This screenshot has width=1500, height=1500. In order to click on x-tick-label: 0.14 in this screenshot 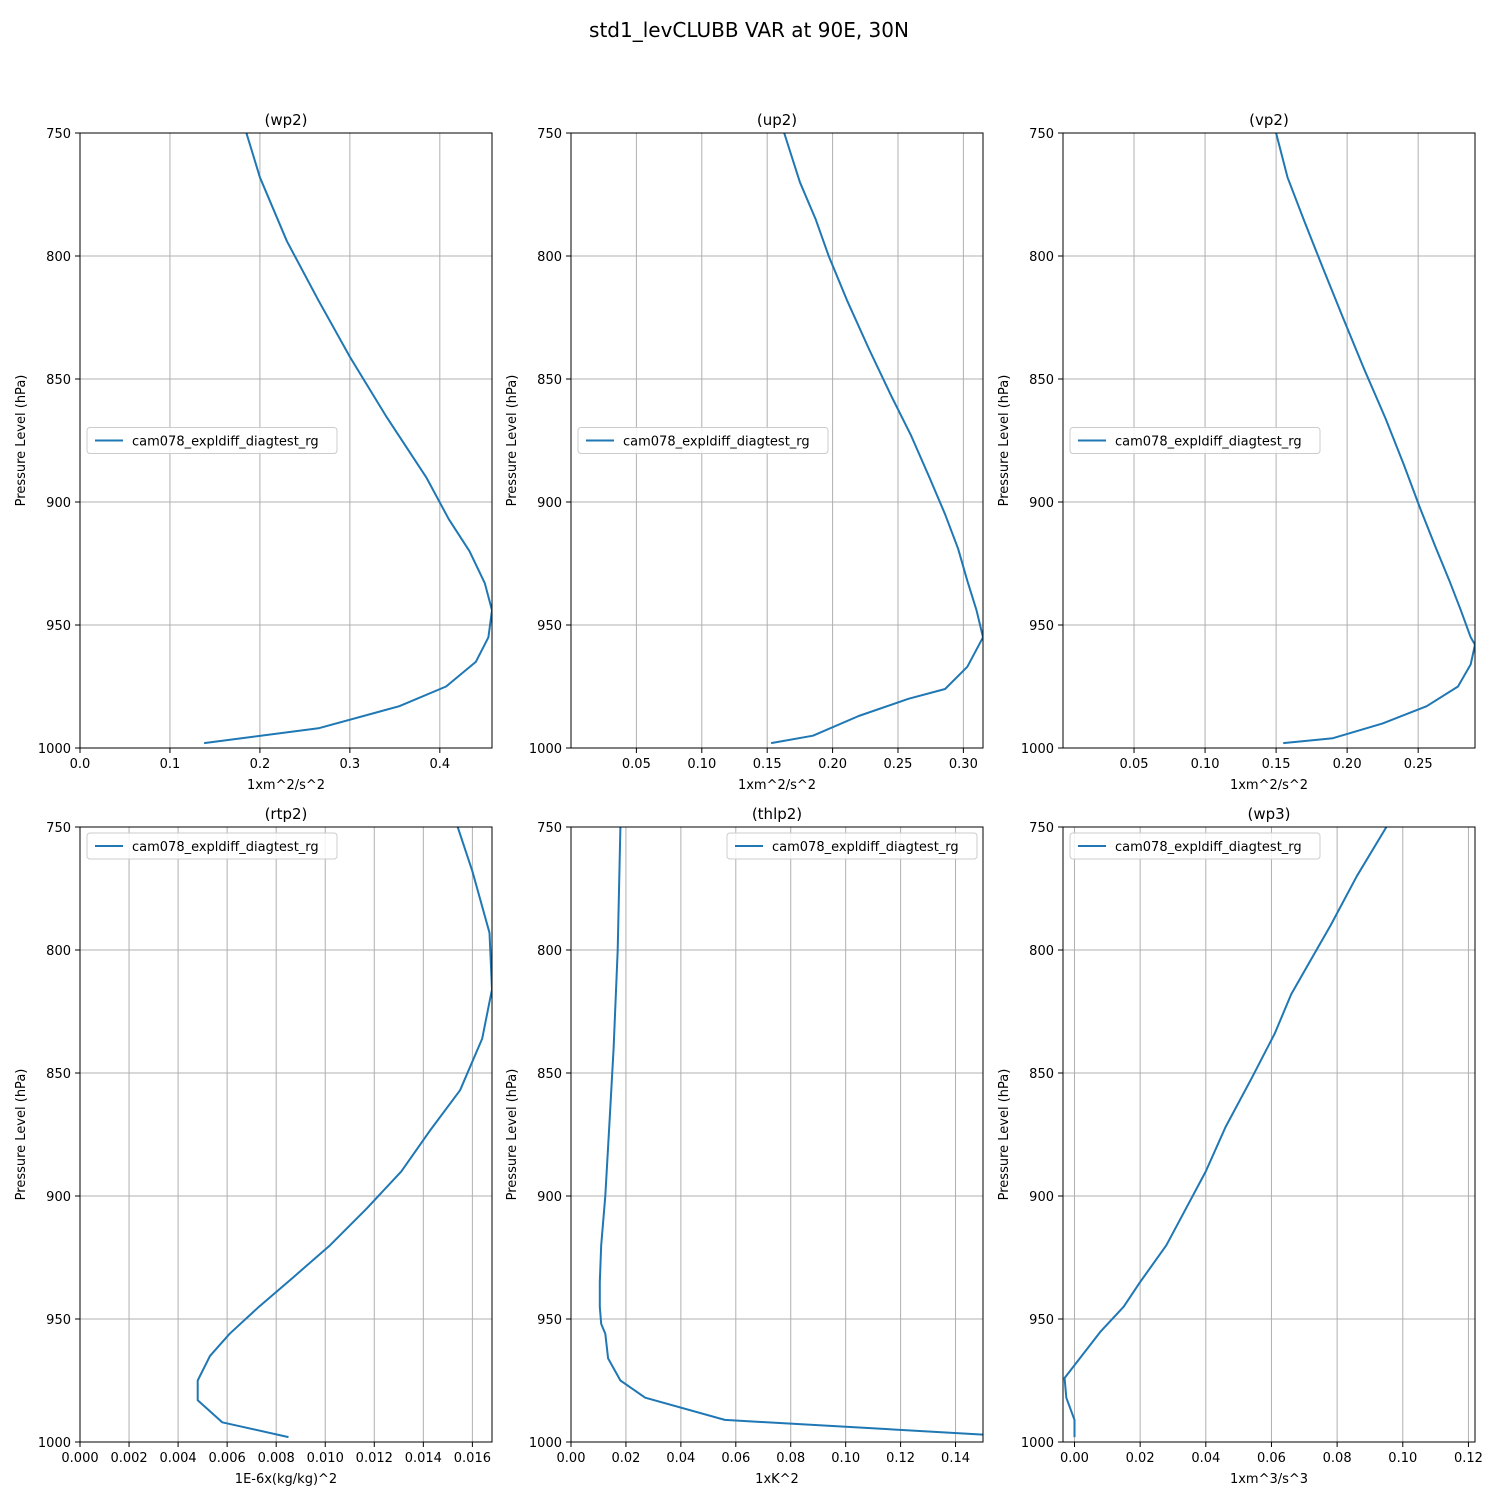, I will do `click(955, 1458)`.